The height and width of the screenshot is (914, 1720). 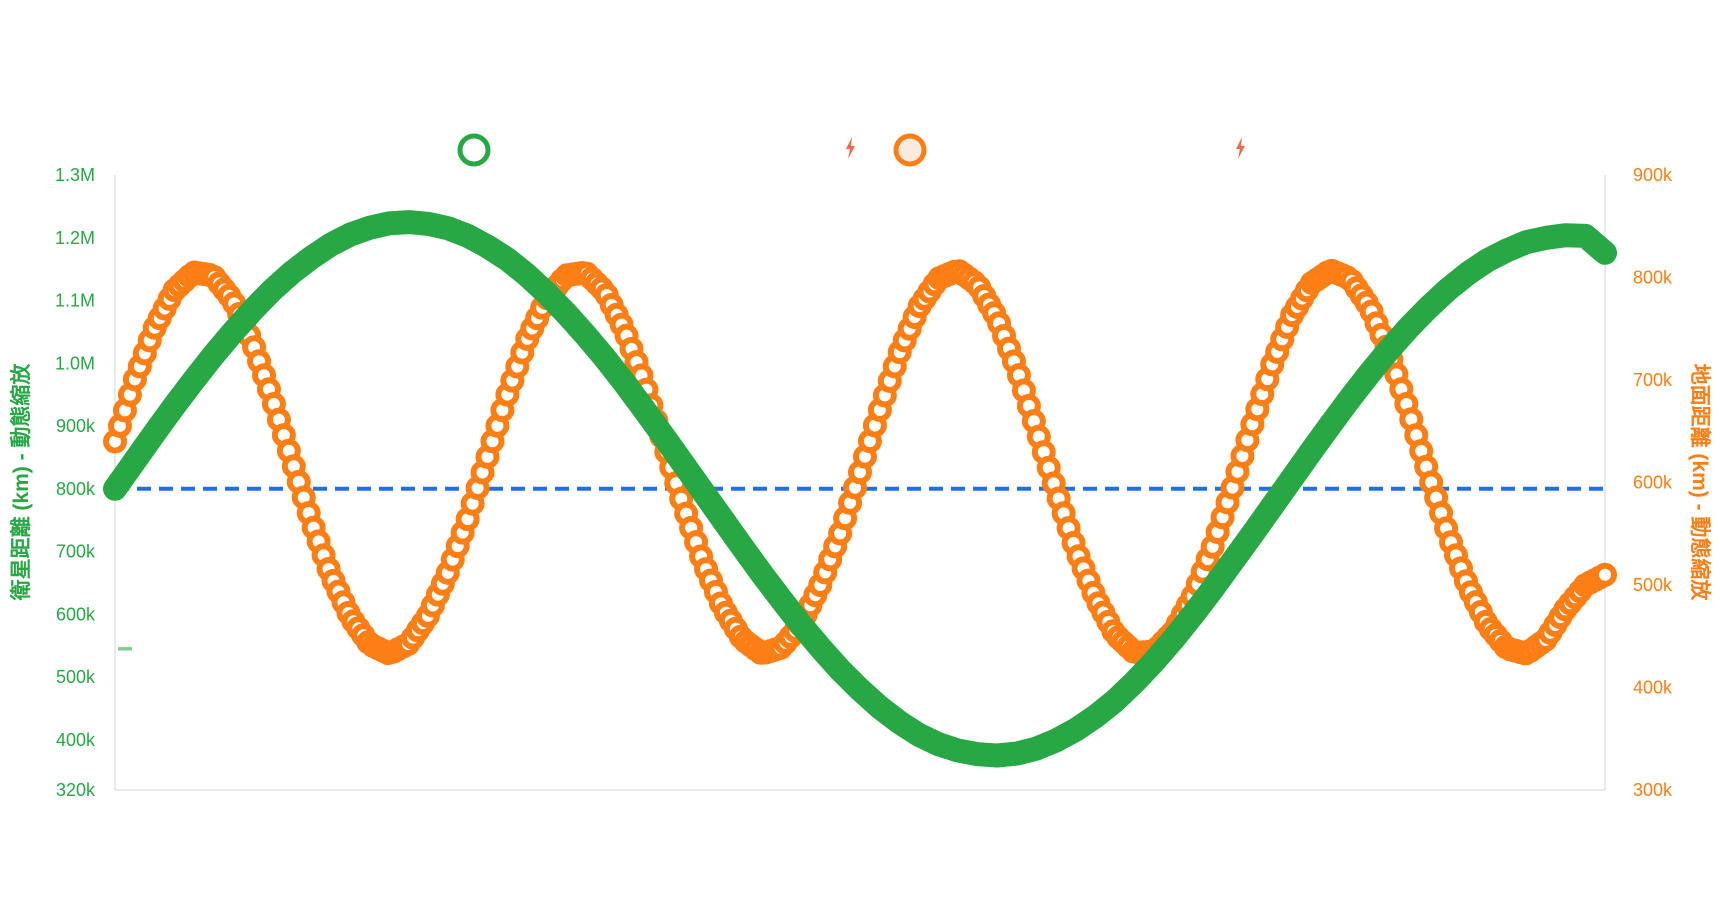 What do you see at coordinates (1653, 380) in the screenshot?
I see `right-tick-label: 700k` at bounding box center [1653, 380].